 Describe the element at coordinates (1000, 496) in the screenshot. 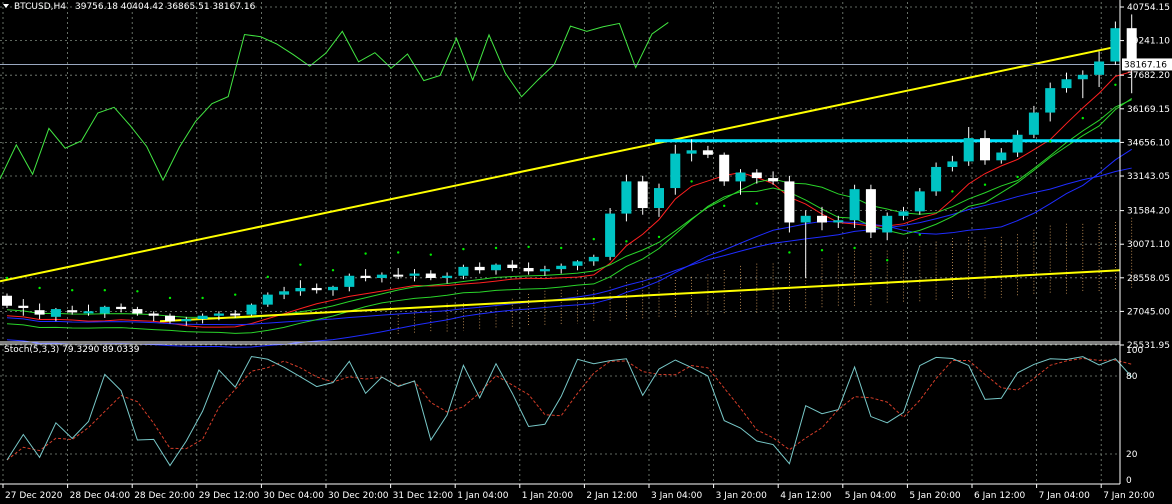

I see `time-tick-label: 6 Jan 12:00` at that location.